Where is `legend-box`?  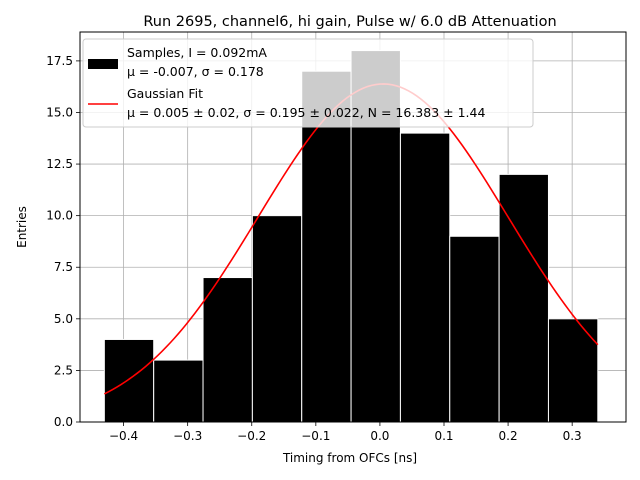
legend-box is located at coordinates (308, 83).